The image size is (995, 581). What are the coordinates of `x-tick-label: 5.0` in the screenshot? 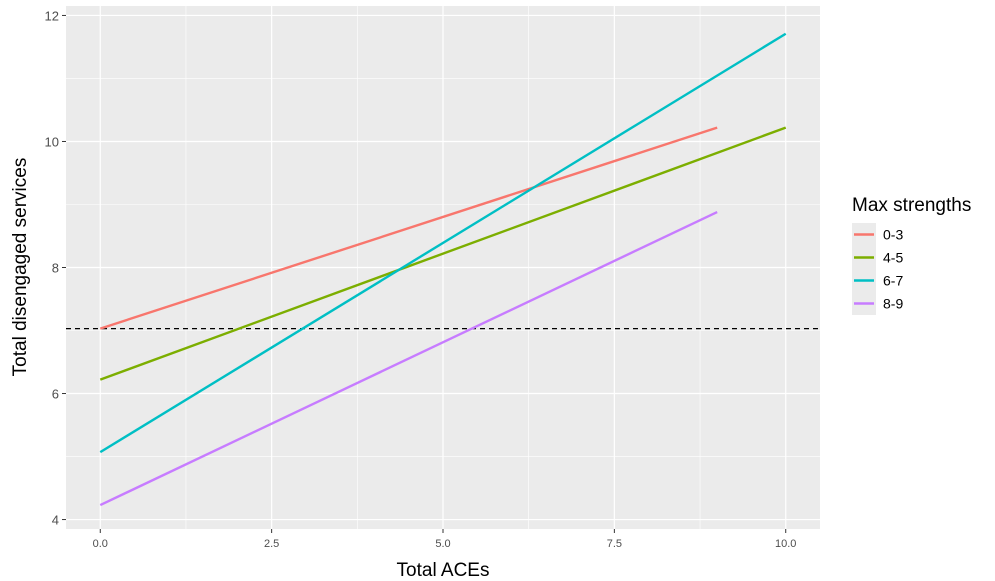 It's located at (442, 544).